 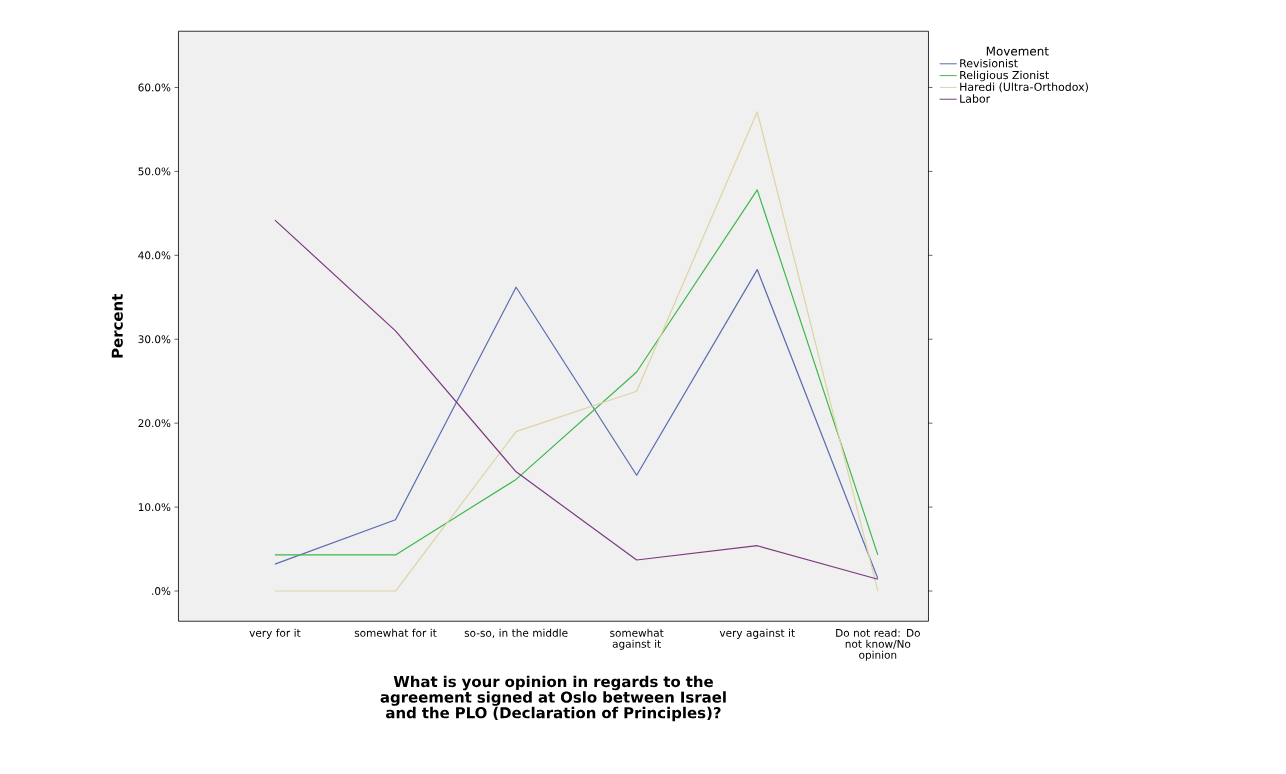 I want to click on legend-label: Religious Zionist, so click(x=1004, y=76).